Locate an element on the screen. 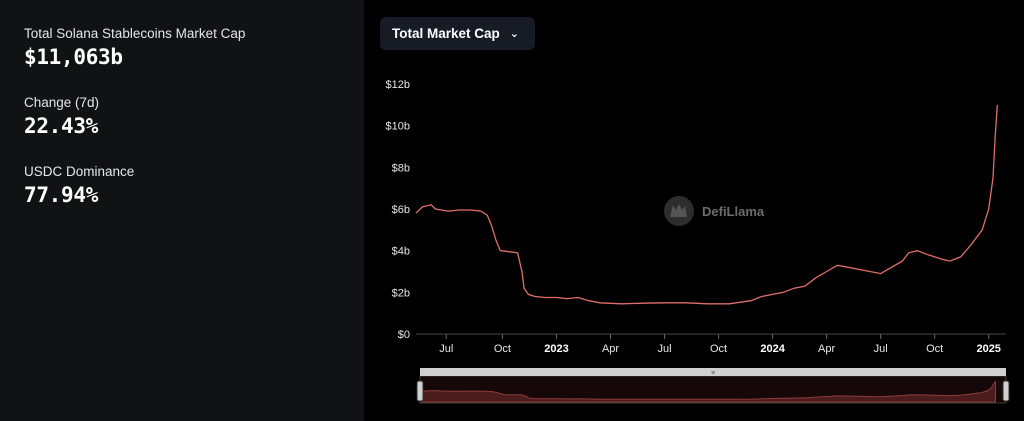 The image size is (1024, 421). market-cap-value: $11,063b is located at coordinates (73, 57).